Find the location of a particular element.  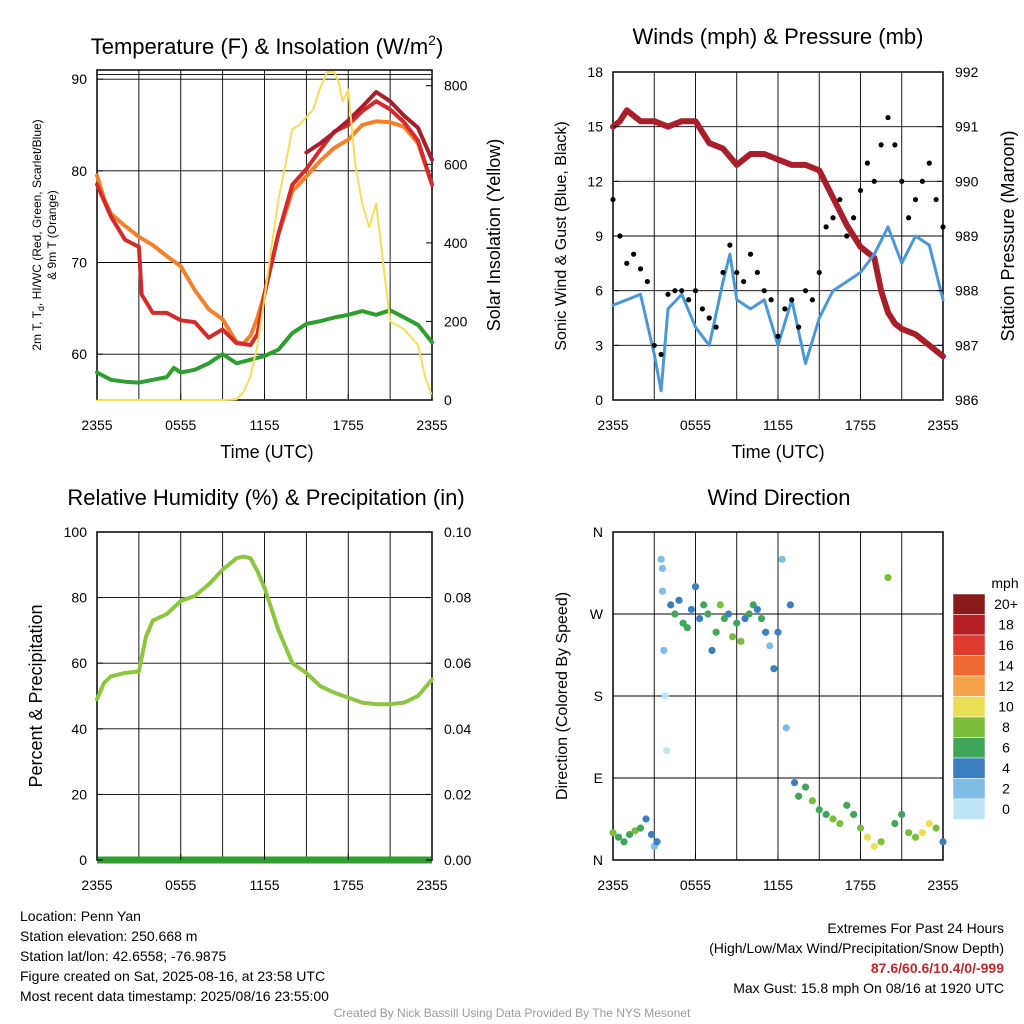

direction-time-ticks: 2355 0555 1155 1755 2355 is located at coordinates (778, 873).